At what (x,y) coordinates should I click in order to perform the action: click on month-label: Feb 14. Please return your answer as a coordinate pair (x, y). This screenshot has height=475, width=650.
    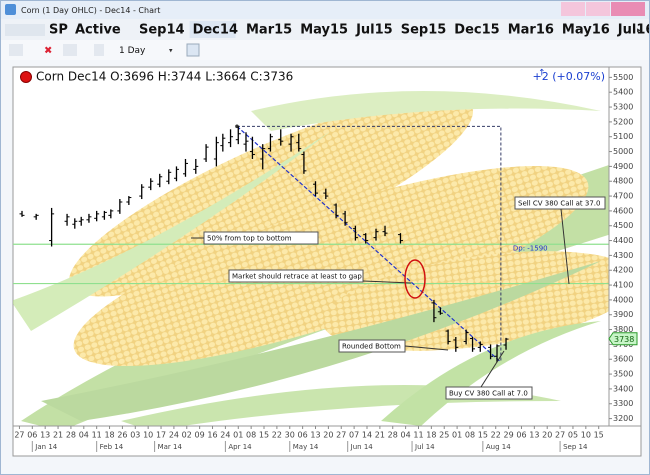
    Looking at the image, I should click on (112, 447).